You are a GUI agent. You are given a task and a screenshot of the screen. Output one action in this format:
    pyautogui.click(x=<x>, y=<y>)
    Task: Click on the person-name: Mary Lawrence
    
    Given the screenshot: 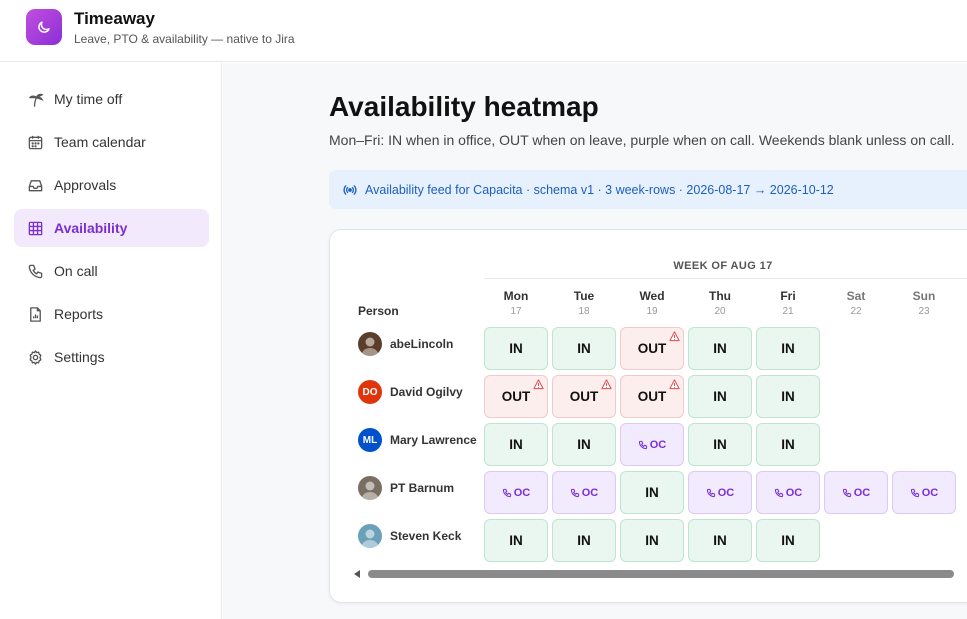 What is the action you would take?
    pyautogui.click(x=433, y=440)
    